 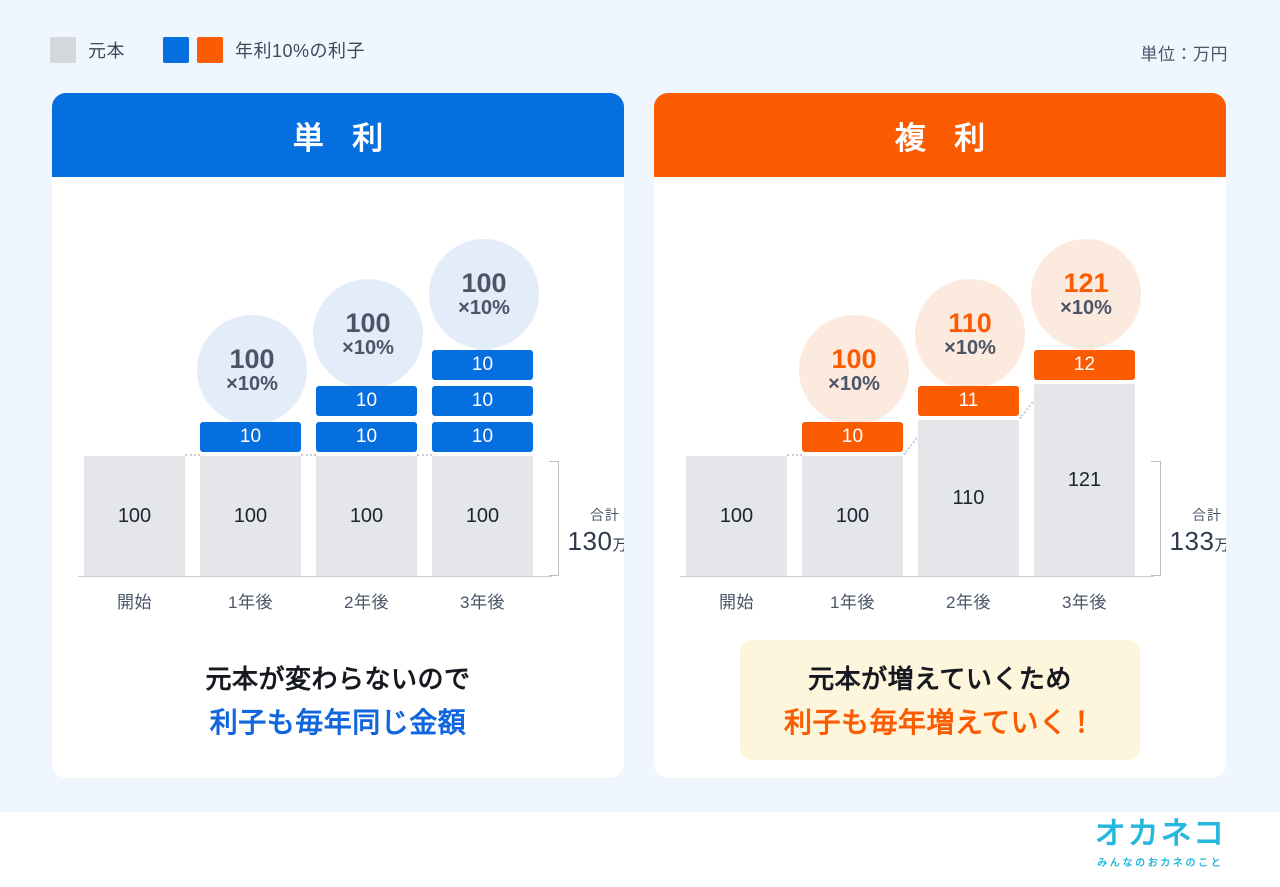 What do you see at coordinates (338, 135) in the screenshot?
I see `card-title-simple: 単 利` at bounding box center [338, 135].